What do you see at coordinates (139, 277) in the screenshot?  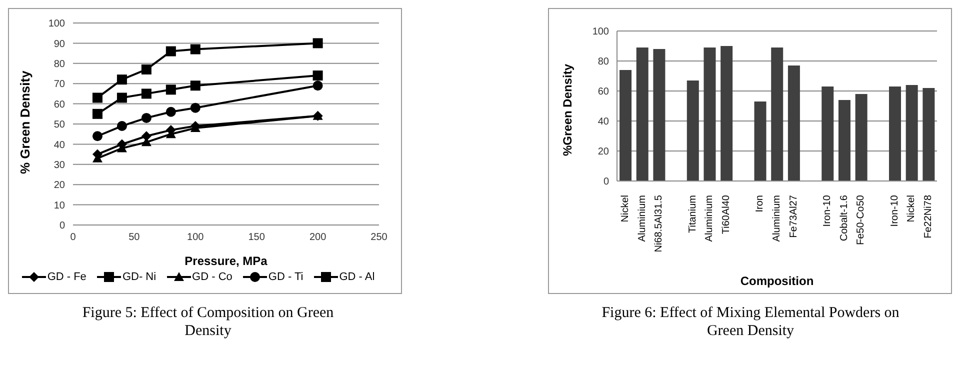 I see `legend-label: GD- Ni` at bounding box center [139, 277].